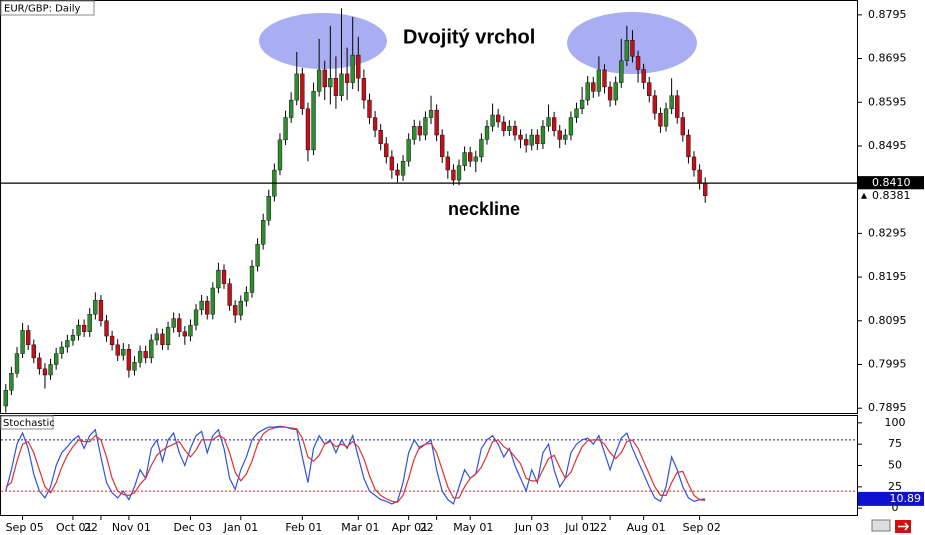  What do you see at coordinates (881, 525) in the screenshot?
I see `scroll-icon` at bounding box center [881, 525].